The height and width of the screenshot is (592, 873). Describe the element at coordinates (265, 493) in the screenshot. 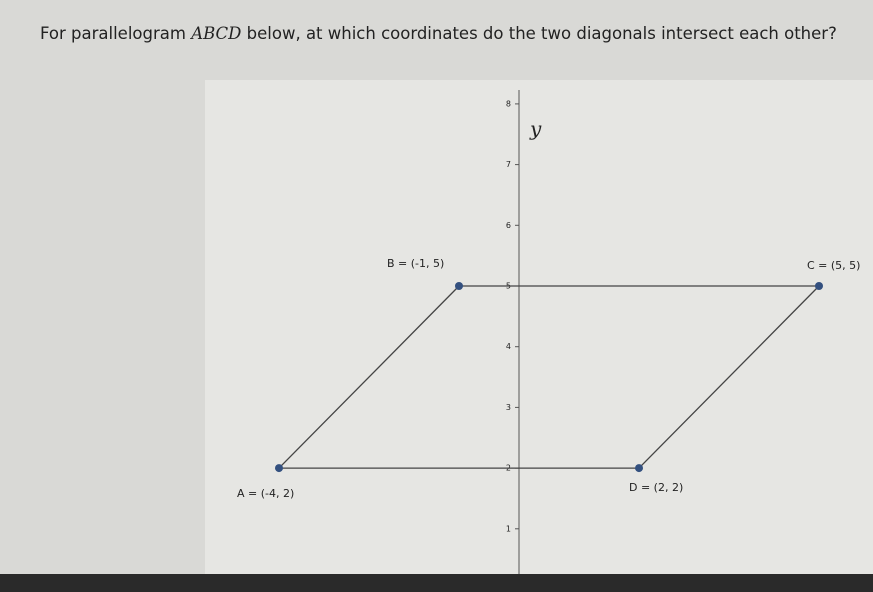

I see `vertex-label: A = (-4, 2)` at that location.